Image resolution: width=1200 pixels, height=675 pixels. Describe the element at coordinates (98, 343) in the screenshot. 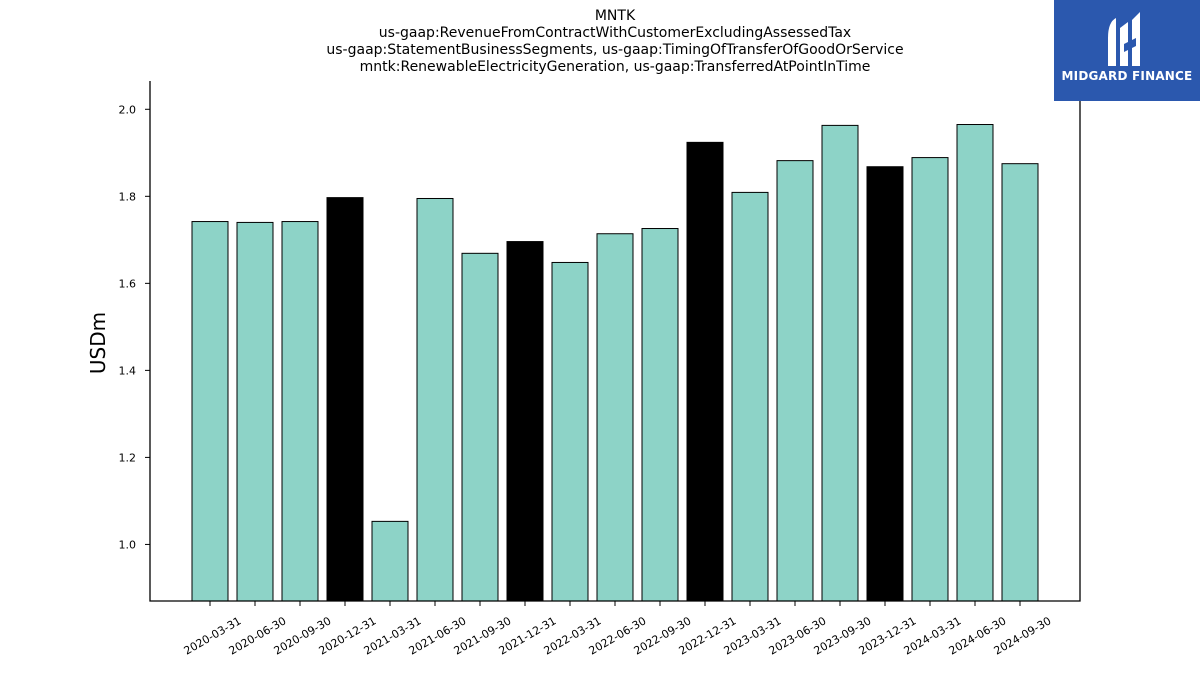

I see `y-axis-label: USDm` at that location.